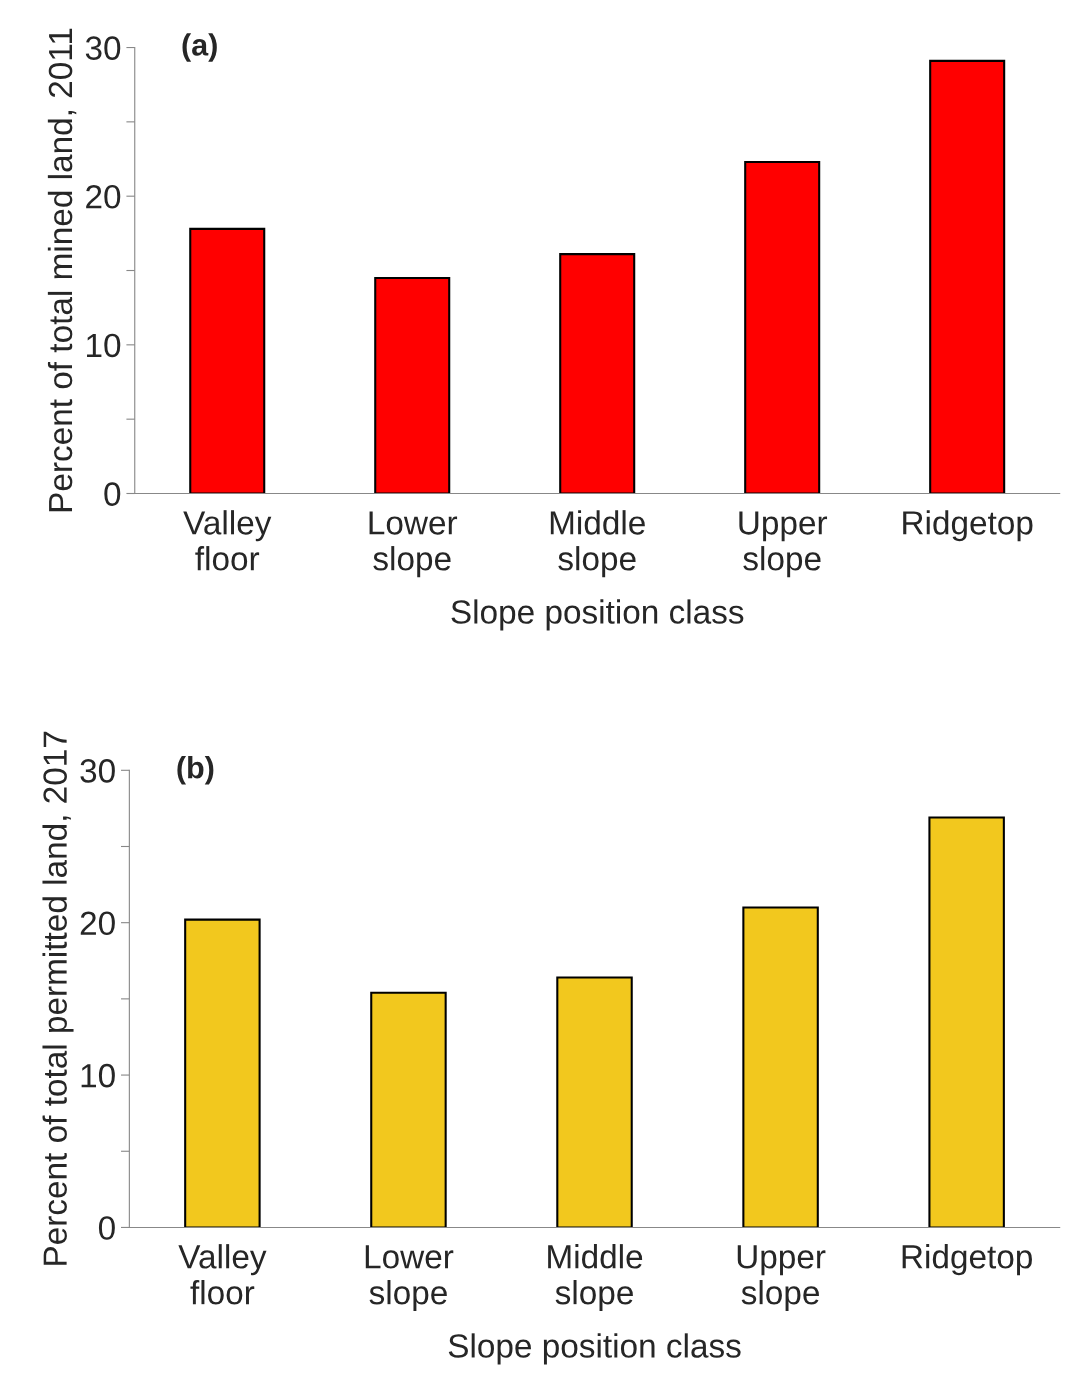 The image size is (1078, 1398). What do you see at coordinates (195, 770) in the screenshot?
I see `chart-title: (b)` at bounding box center [195, 770].